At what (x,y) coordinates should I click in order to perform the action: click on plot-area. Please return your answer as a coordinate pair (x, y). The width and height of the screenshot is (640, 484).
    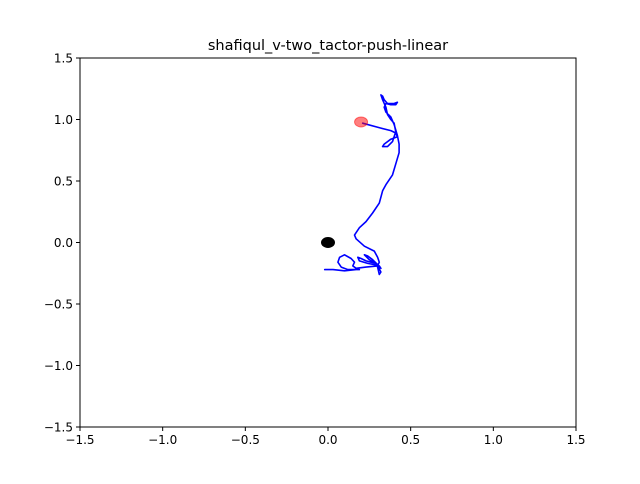
    Looking at the image, I should click on (360, 185).